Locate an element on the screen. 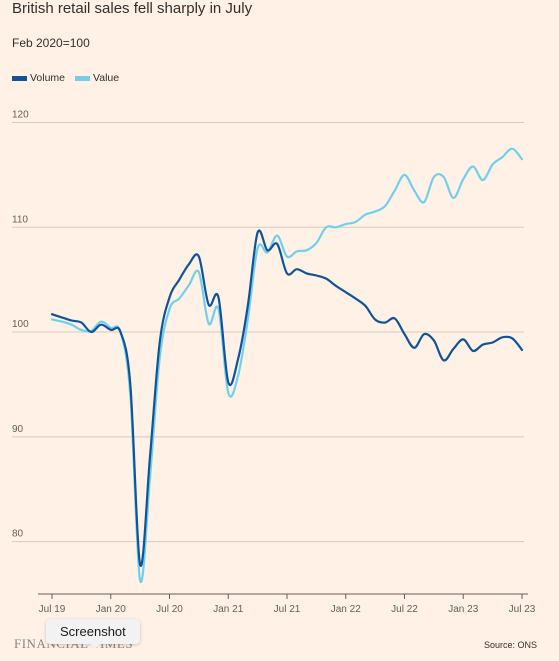 This screenshot has height=661, width=559. source-note: Source: ONS is located at coordinates (510, 645).